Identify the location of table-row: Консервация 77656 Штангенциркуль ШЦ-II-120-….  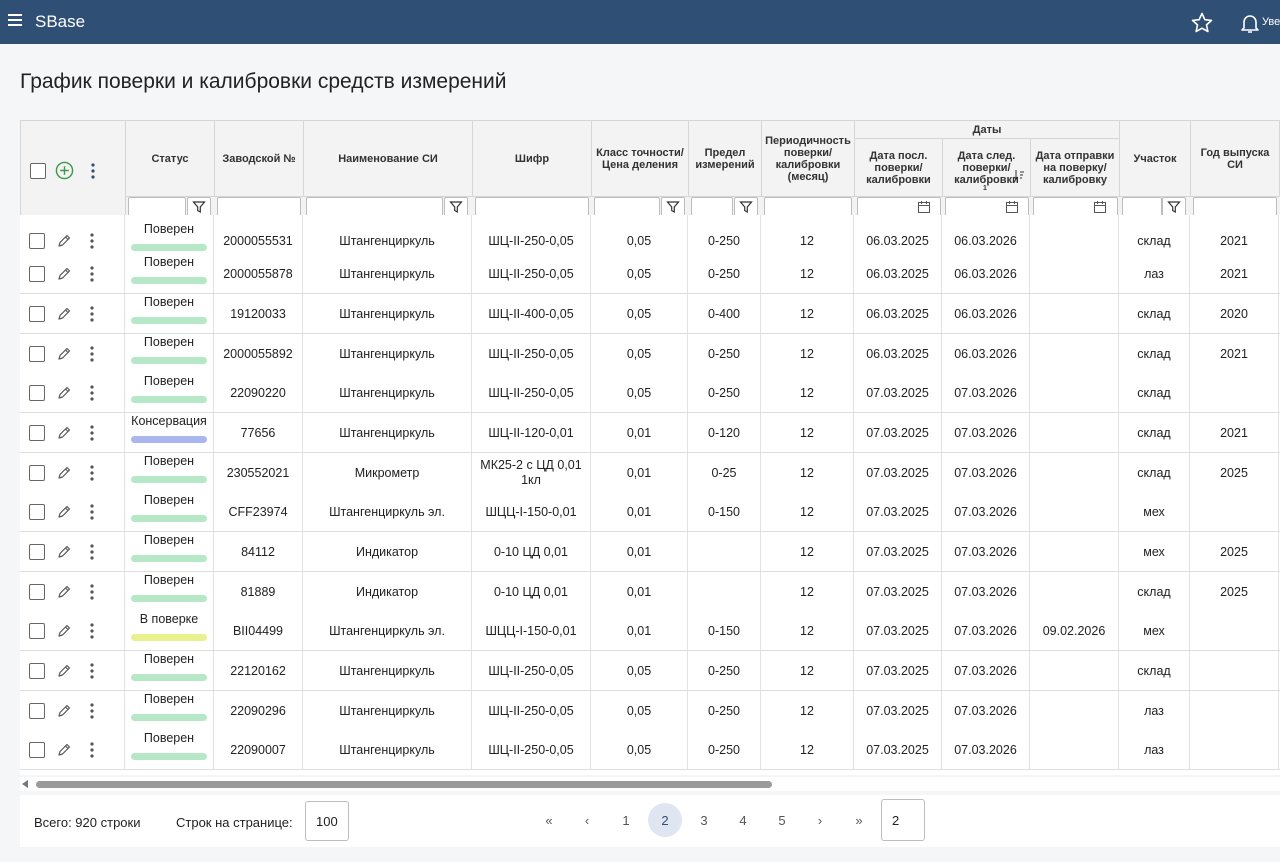
(650, 433).